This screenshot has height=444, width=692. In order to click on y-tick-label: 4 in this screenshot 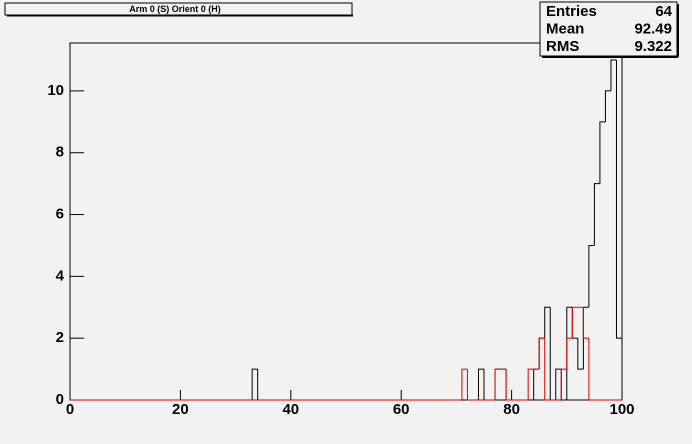, I will do `click(60, 275)`.